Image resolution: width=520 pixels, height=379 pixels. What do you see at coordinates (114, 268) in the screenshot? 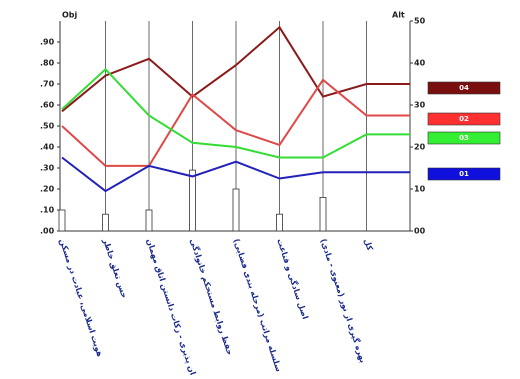
I see `x-tick-label: حس تعلق خاطر` at bounding box center [114, 268].